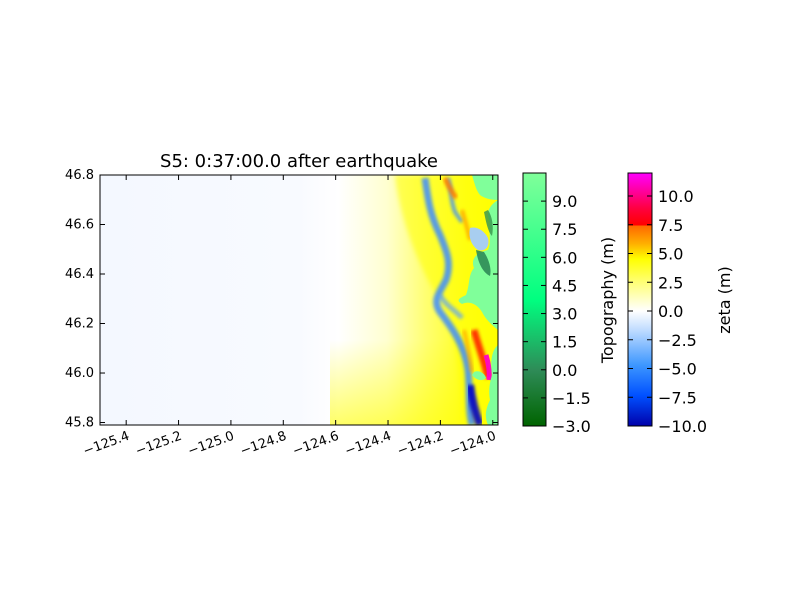  Describe the element at coordinates (263, 444) in the screenshot. I see `x-tick-label: −124.8` at that location.